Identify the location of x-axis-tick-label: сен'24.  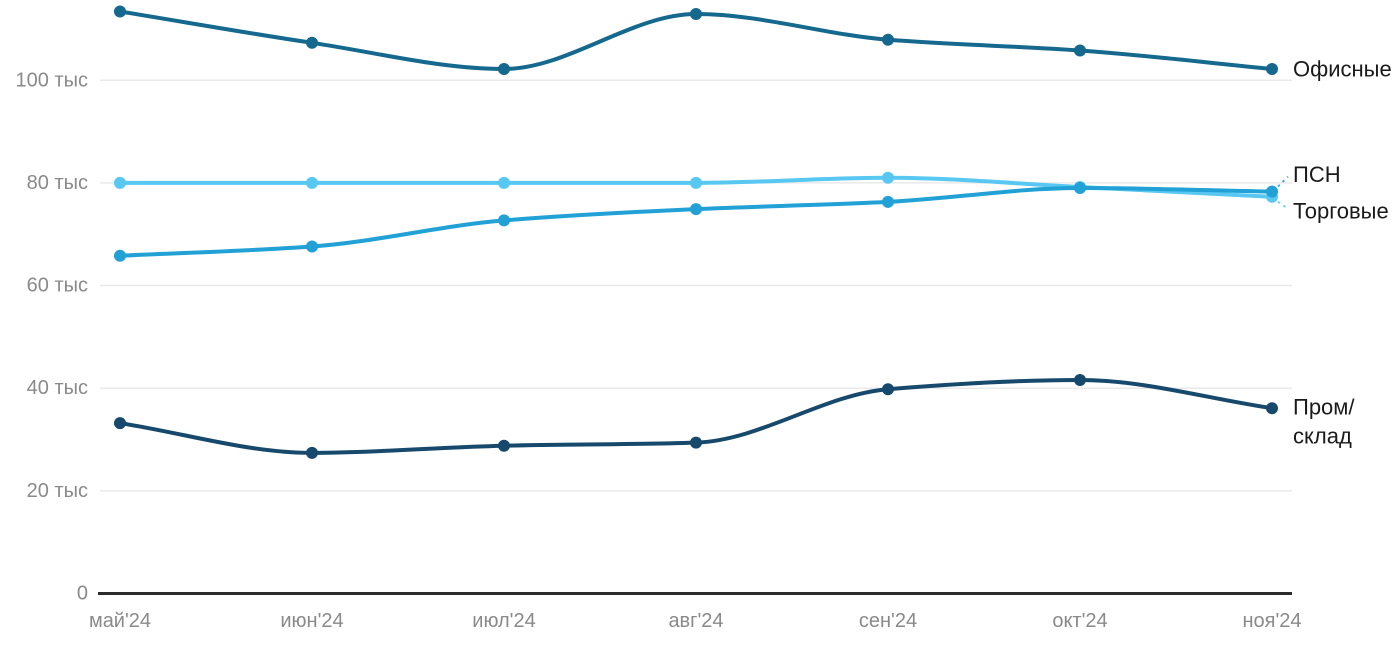
(888, 621).